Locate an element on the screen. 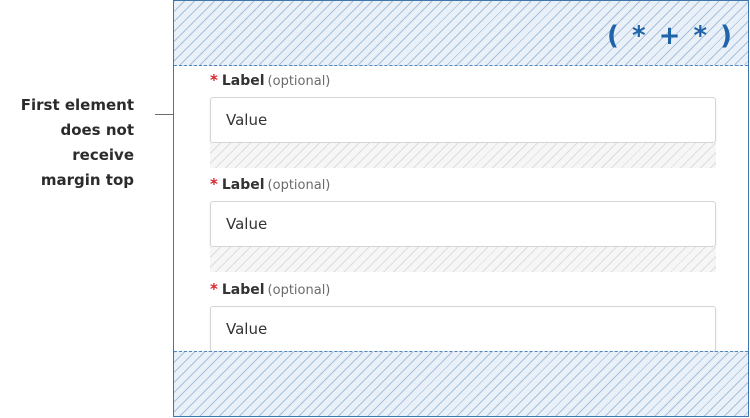 This screenshot has height=418, width=750. annotation-line-3: margin top is located at coordinates (87, 180).